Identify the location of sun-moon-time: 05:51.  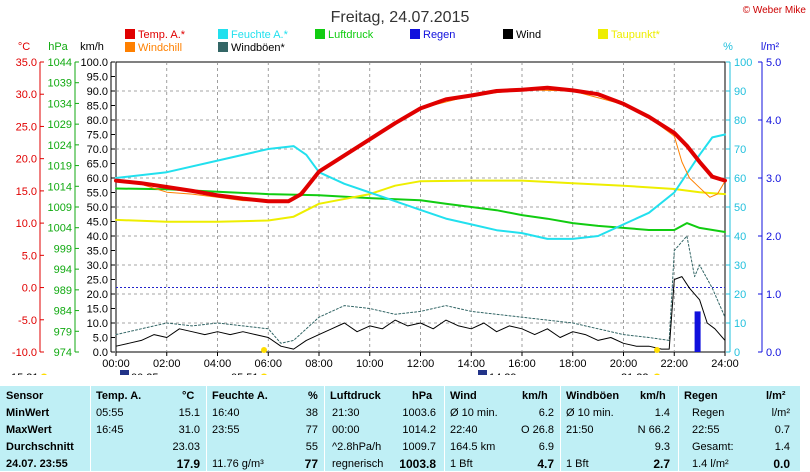
(245, 373).